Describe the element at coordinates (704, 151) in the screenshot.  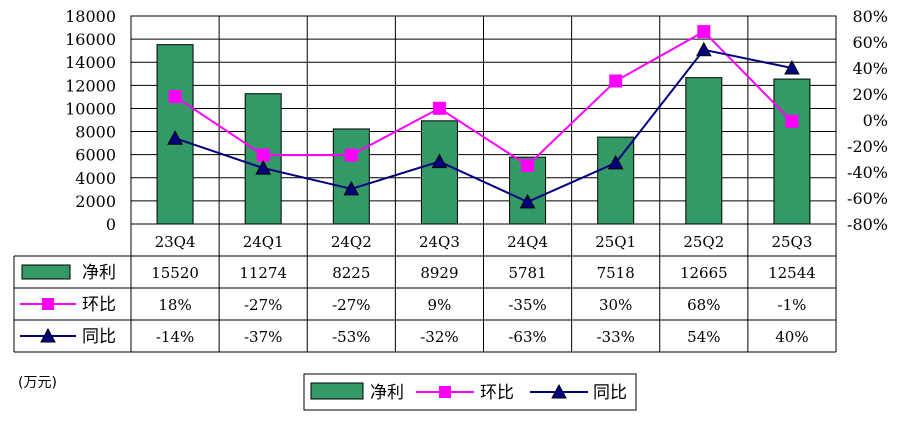
I see `bar-25Q2` at that location.